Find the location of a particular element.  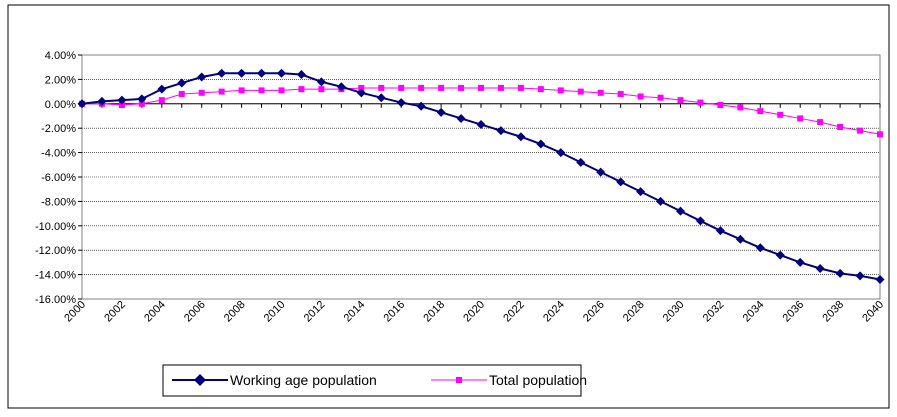

legend-marker-working-age is located at coordinates (200, 380).